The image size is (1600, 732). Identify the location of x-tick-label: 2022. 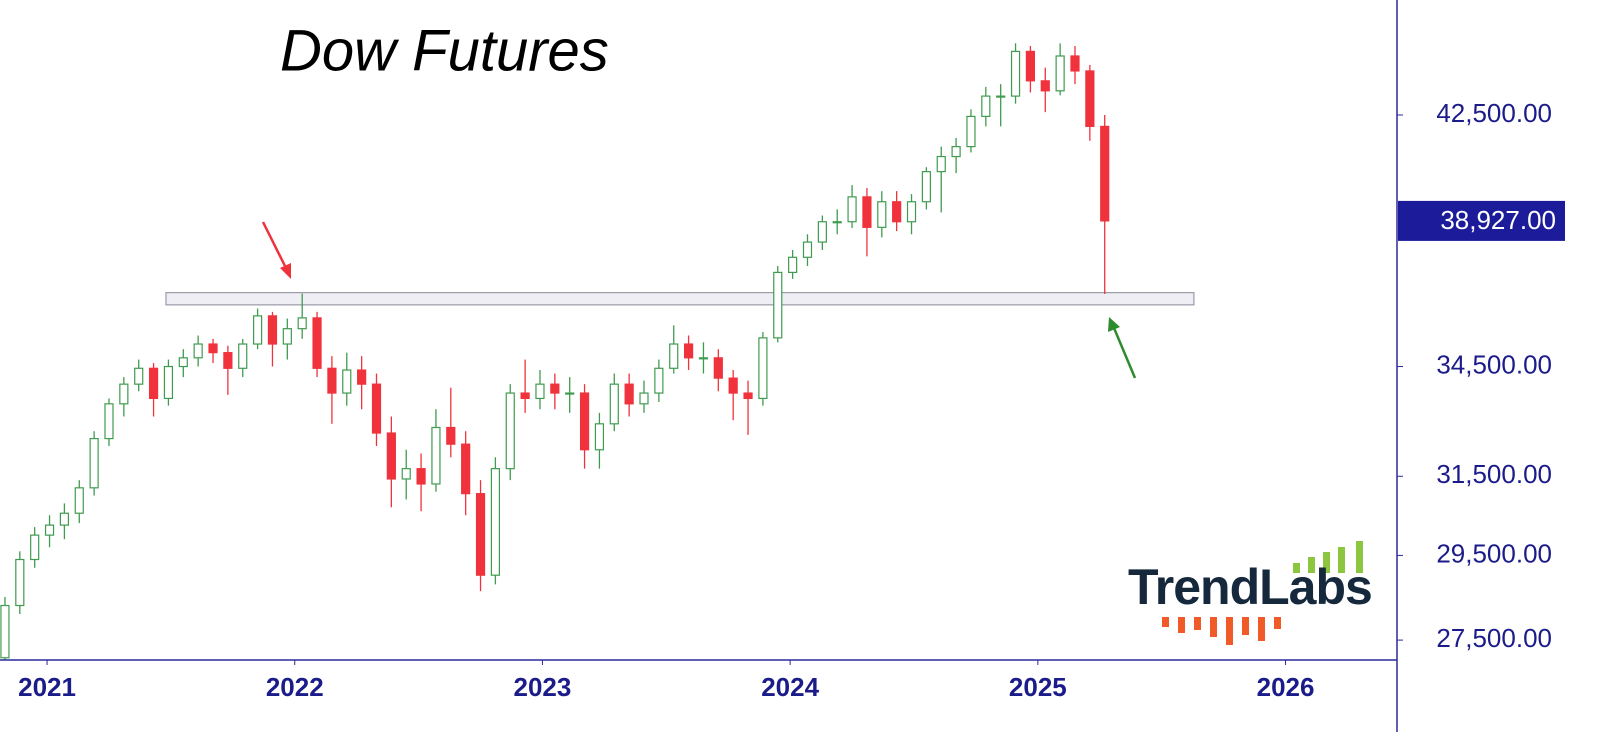
(295, 687).